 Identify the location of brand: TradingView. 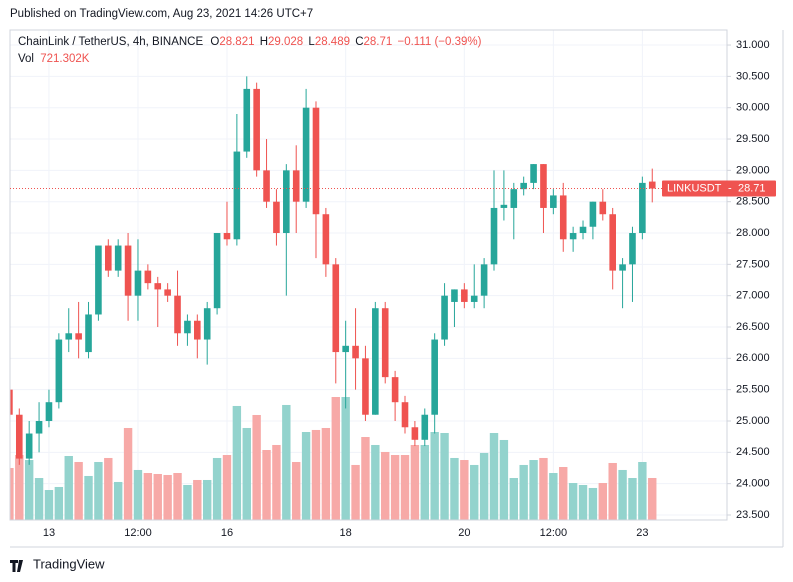
(57, 564).